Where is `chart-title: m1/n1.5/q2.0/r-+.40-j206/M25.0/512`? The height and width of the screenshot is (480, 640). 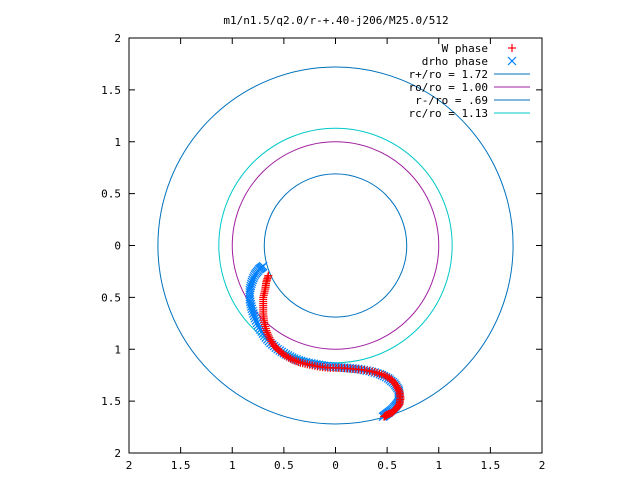 chart-title: m1/n1.5/q2.0/r-+.40-j206/M25.0/512 is located at coordinates (335, 20).